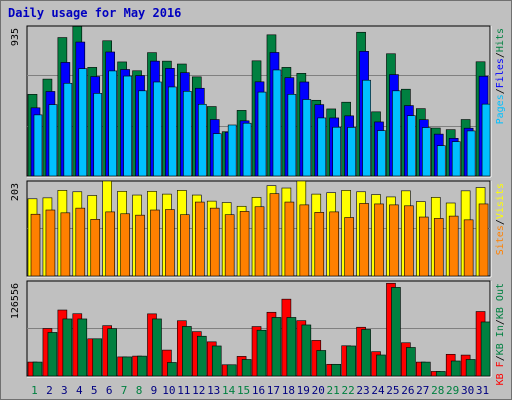 This screenshot has height=400, width=512. Describe the element at coordinates (64, 390) in the screenshot. I see `x-tick-label-day-3: 3` at that location.